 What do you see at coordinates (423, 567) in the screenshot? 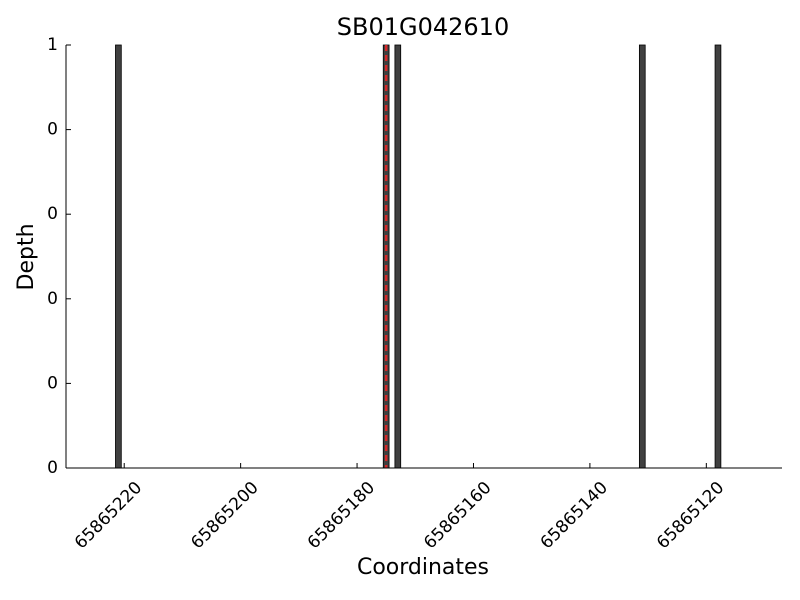
I see `x-axis-label: Coordinates` at bounding box center [423, 567].